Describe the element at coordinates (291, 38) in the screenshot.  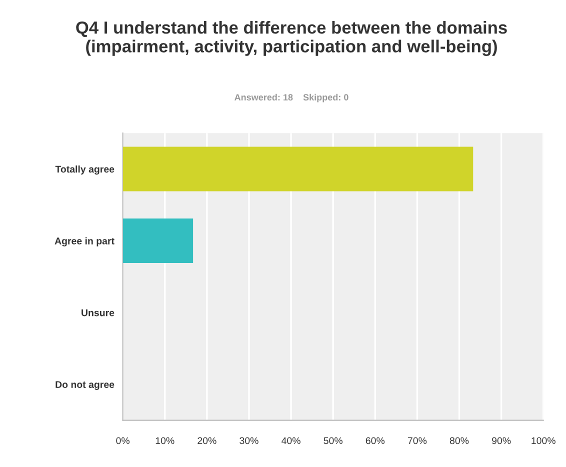
I see `chart-title: Q4 I understand the difference between the domains (impairment, activity, participation and well-being)` at that location.